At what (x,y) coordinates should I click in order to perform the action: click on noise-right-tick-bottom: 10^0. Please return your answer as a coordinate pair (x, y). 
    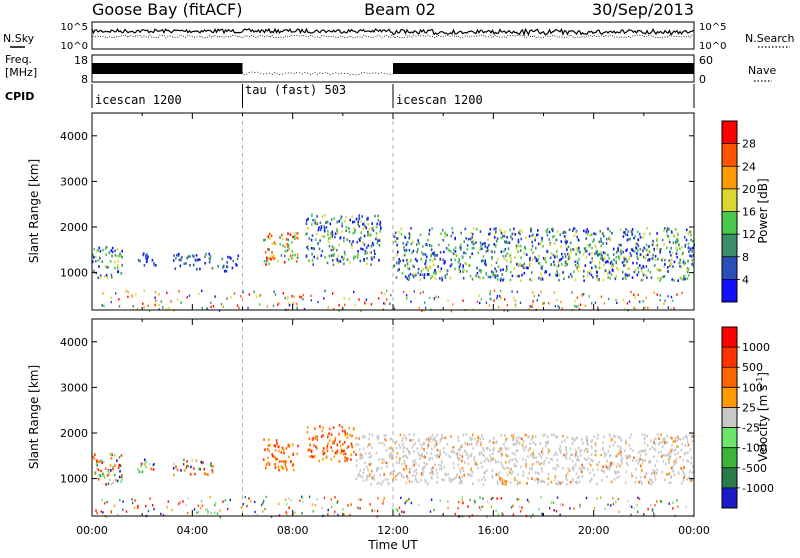
    Looking at the image, I should click on (712, 46).